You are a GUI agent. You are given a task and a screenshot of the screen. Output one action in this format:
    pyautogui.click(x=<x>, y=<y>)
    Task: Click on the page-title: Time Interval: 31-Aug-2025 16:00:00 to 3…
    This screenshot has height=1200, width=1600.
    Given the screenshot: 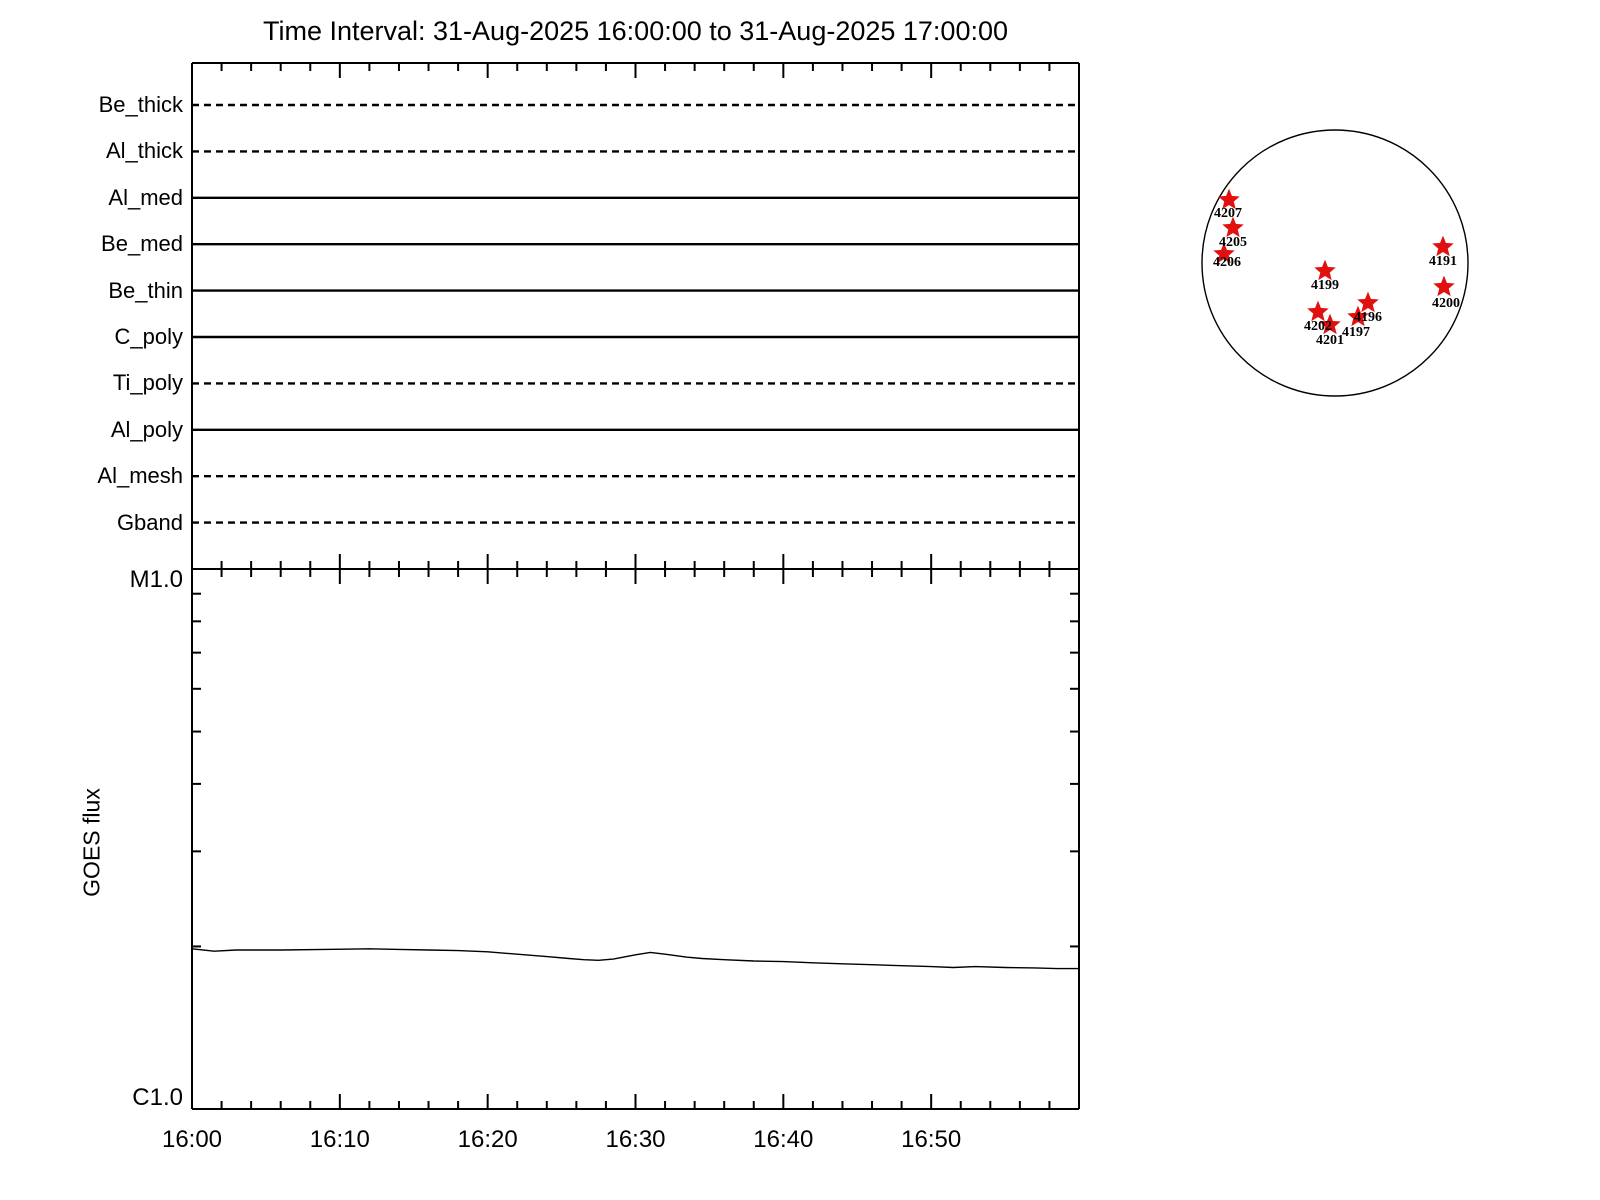 What is the action you would take?
    pyautogui.click(x=635, y=31)
    